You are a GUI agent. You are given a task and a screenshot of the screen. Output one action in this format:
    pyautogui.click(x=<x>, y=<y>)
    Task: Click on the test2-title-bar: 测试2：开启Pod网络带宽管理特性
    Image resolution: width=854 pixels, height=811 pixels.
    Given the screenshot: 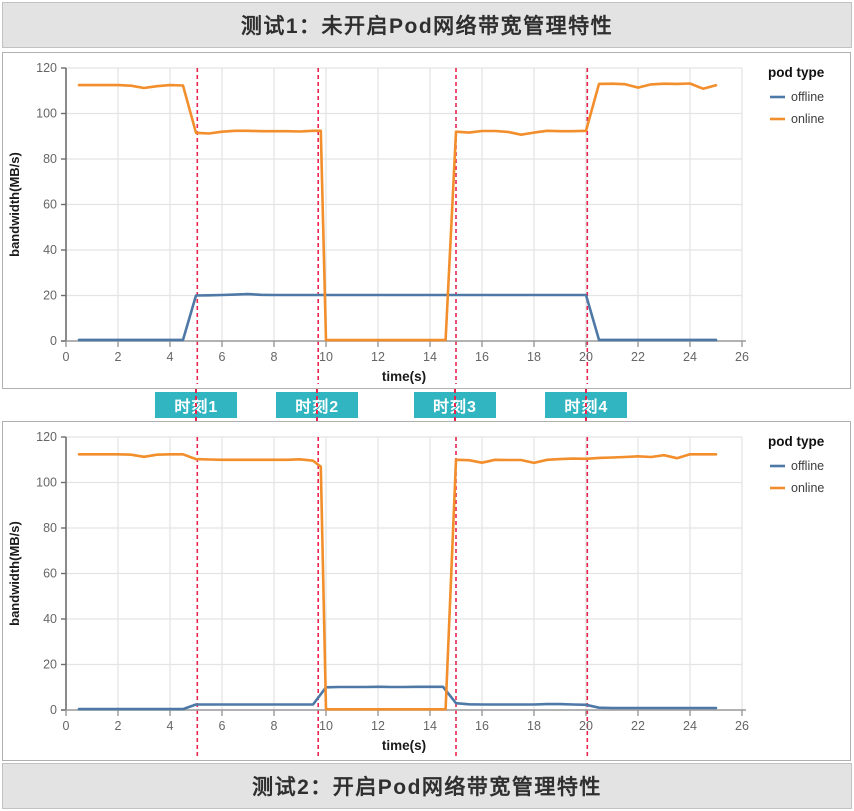 What is the action you would take?
    pyautogui.click(x=427, y=786)
    